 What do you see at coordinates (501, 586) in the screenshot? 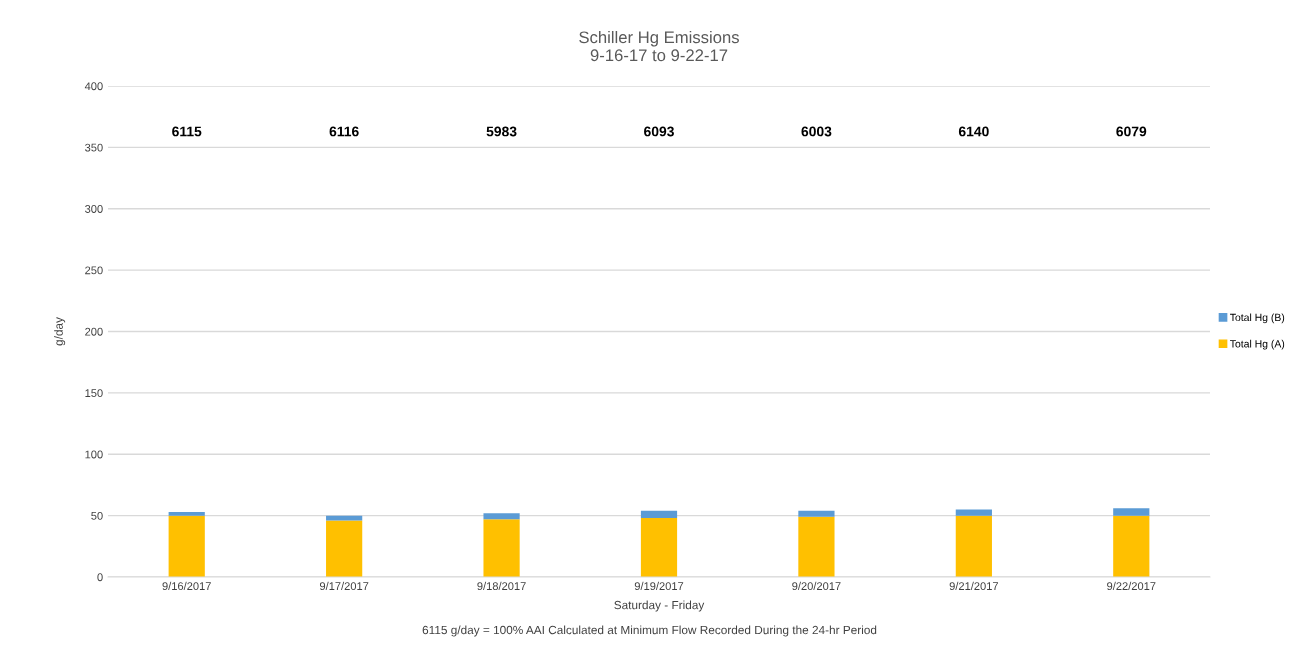
I see `x-tick-label: 9/18/2017` at bounding box center [501, 586].